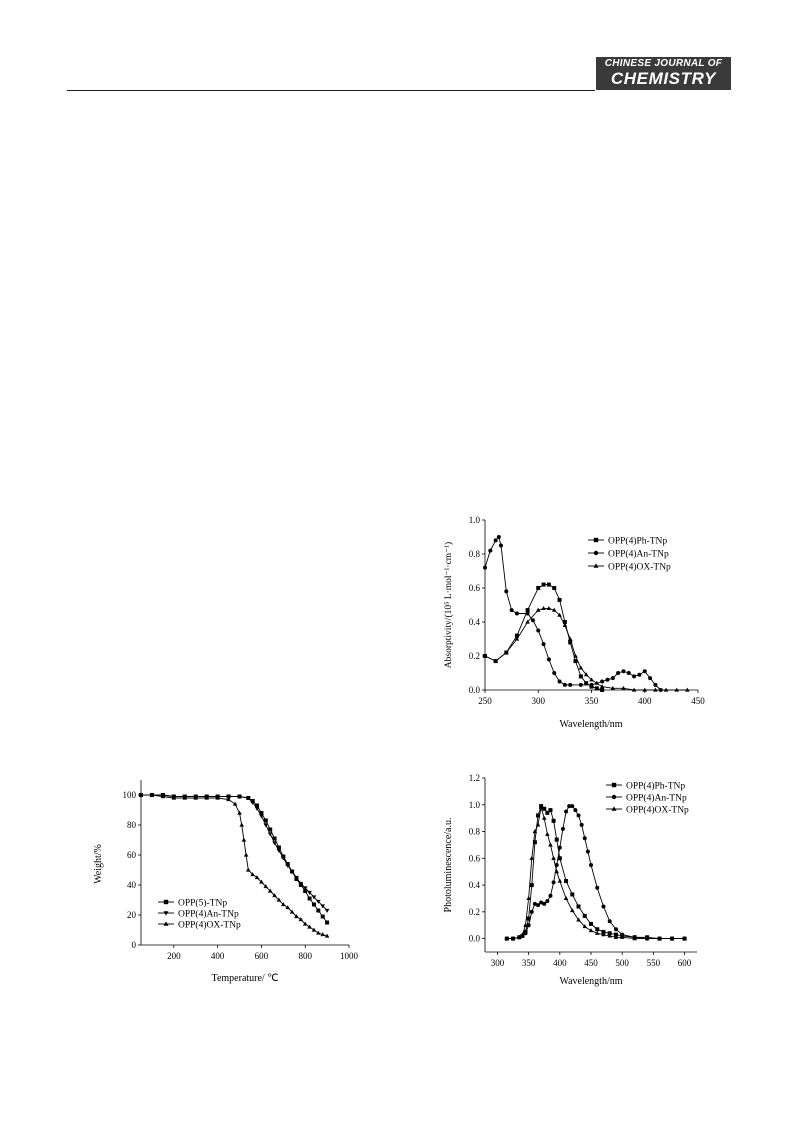 Image resolution: width=793 pixels, height=1123 pixels. I want to click on x-tick-label: 300, so click(498, 963).